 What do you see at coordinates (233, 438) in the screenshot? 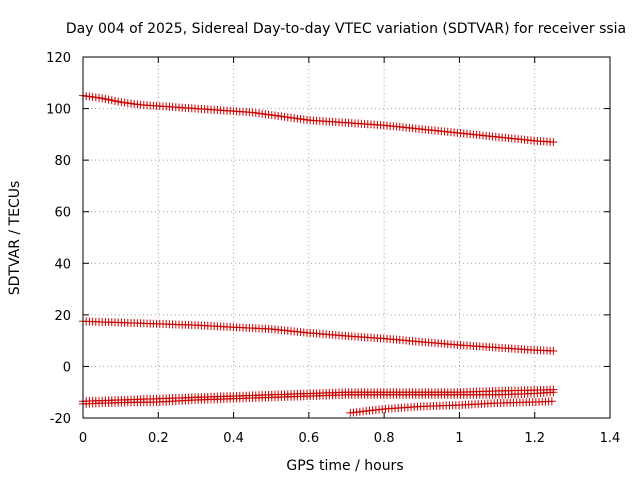
I see `x-tick-label: 0.4` at bounding box center [233, 438].